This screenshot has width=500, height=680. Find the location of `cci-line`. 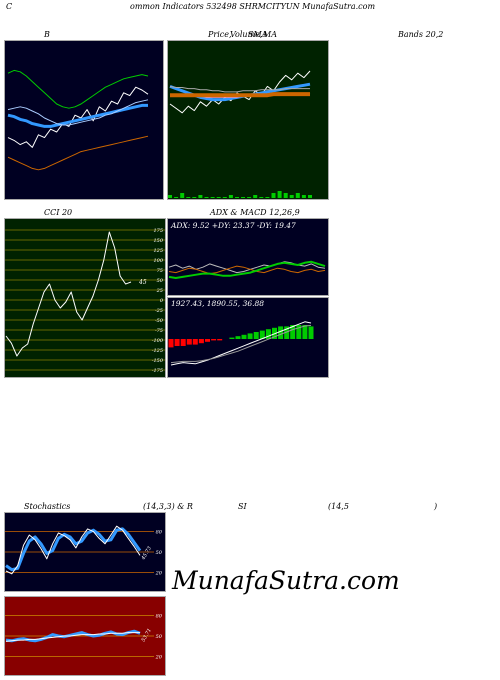

cci-line is located at coordinates (68, 294).